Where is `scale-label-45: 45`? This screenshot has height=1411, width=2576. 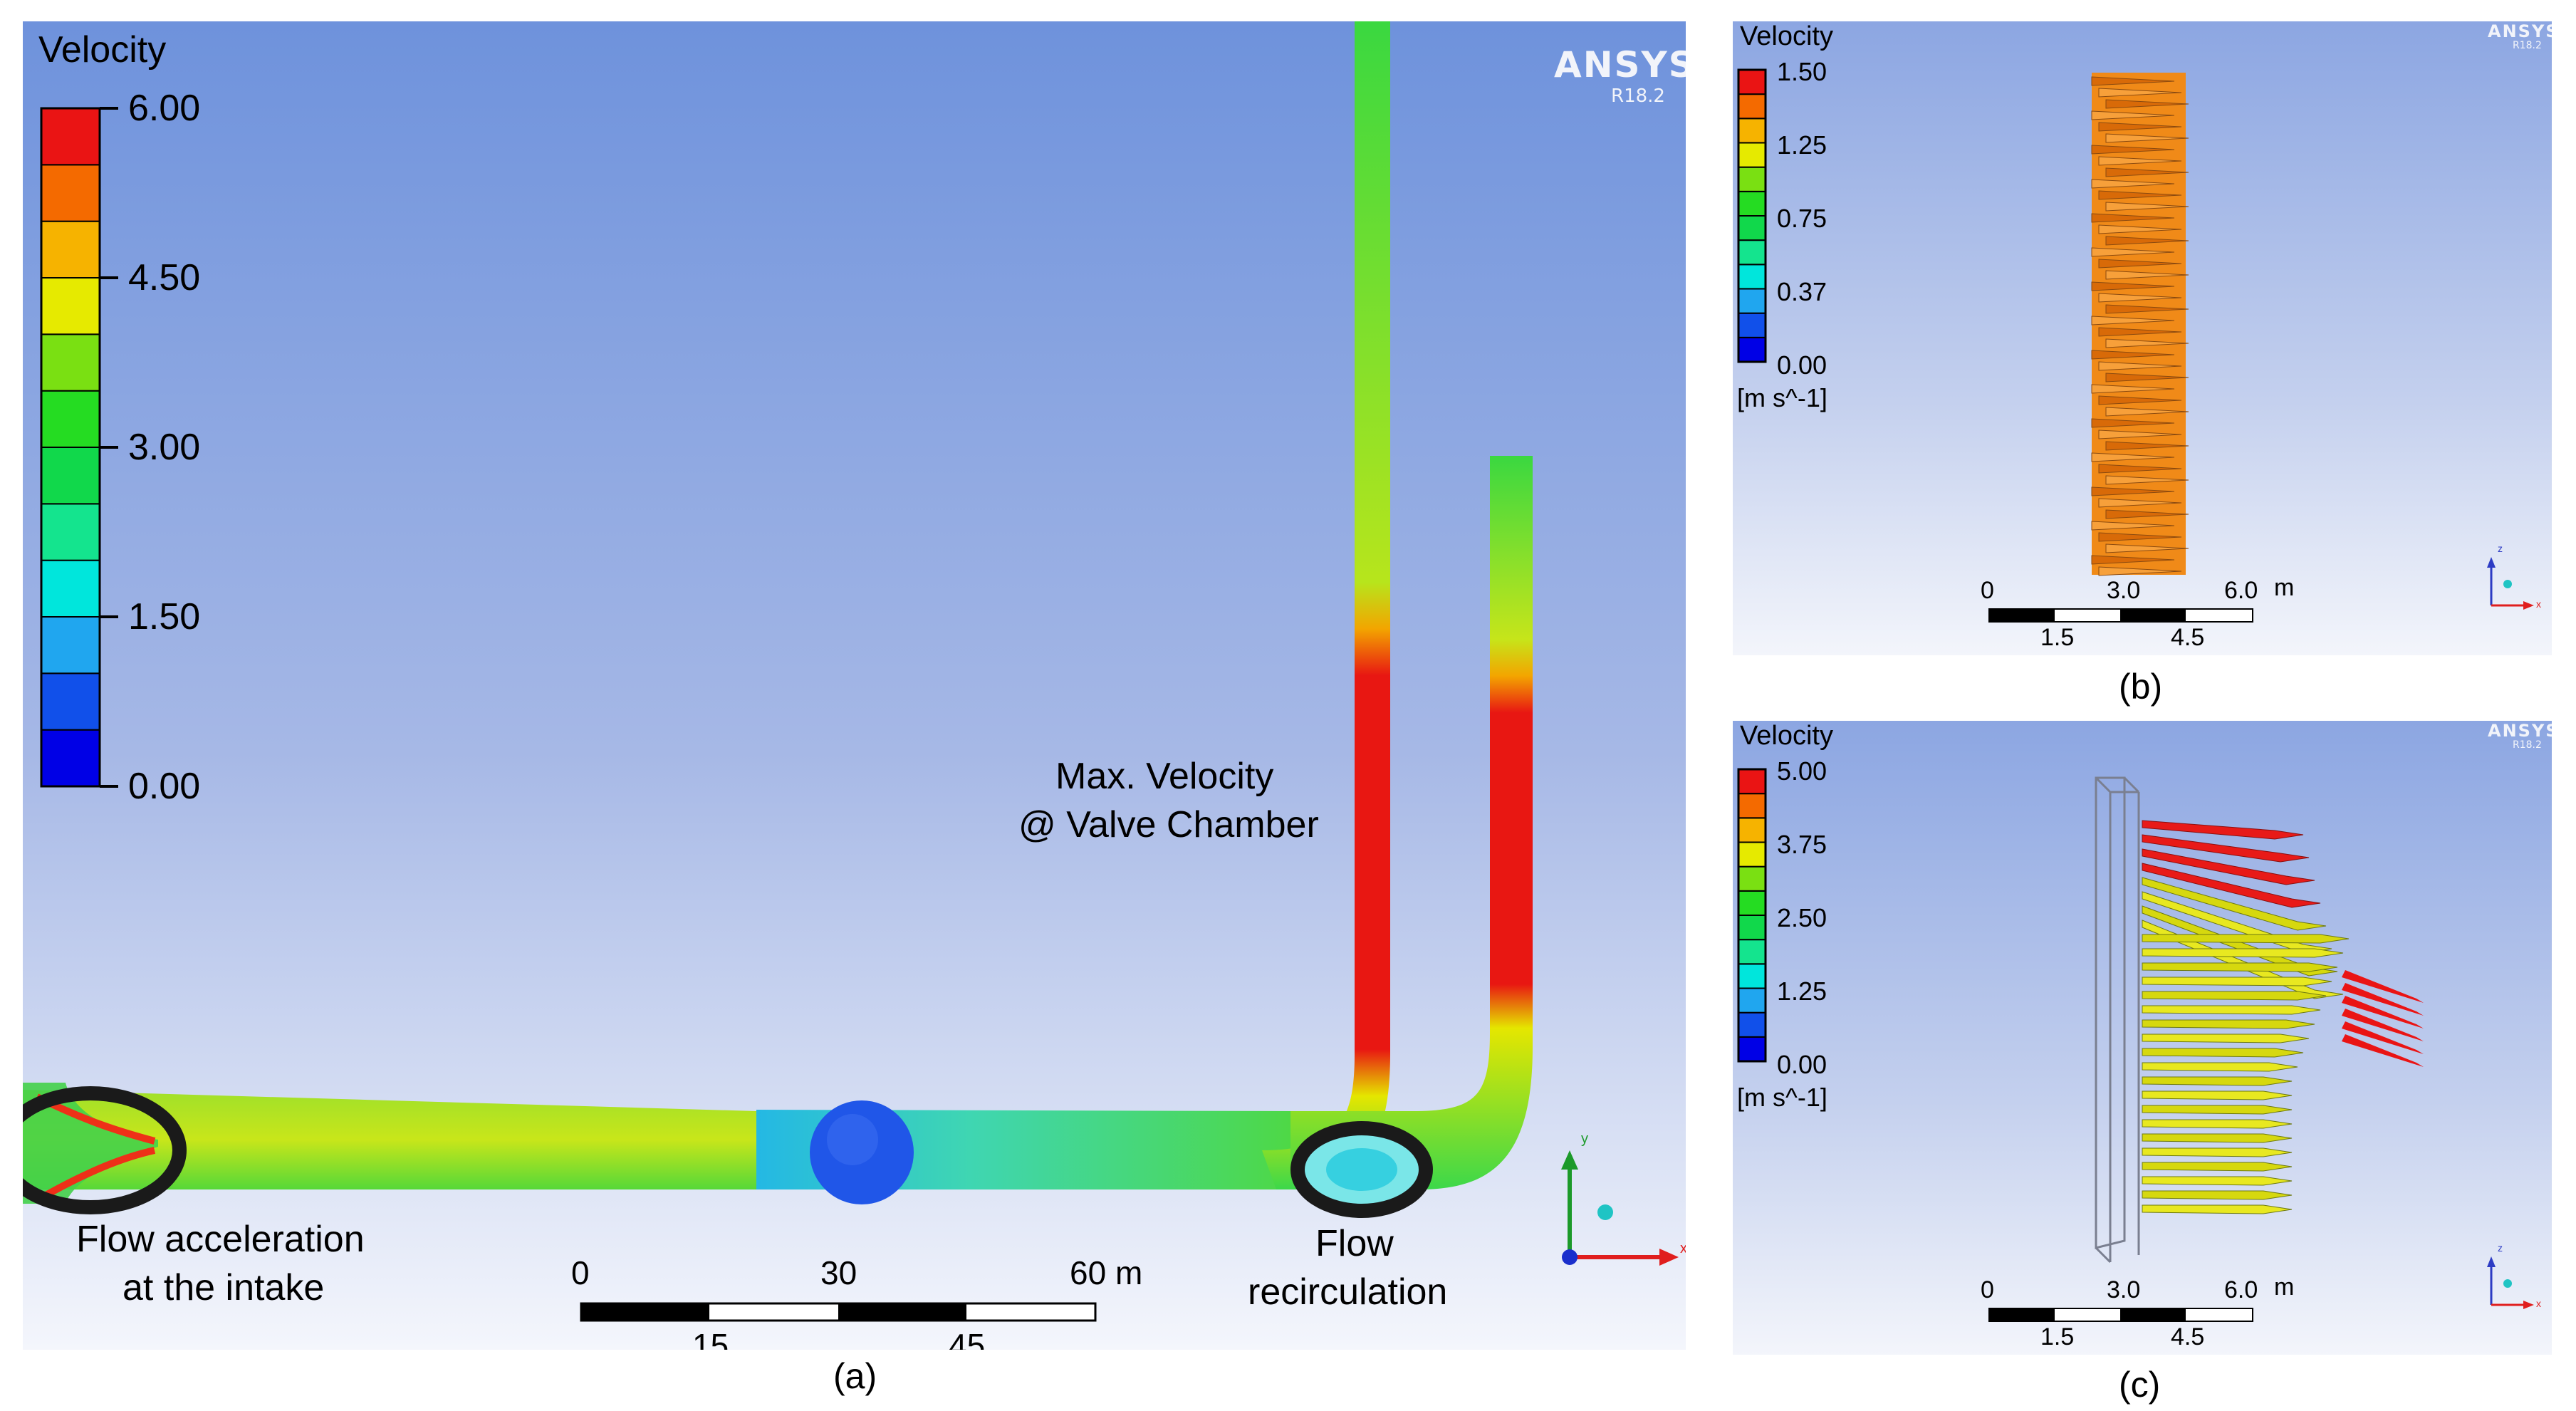
scale-label-45: 45 is located at coordinates (967, 1338).